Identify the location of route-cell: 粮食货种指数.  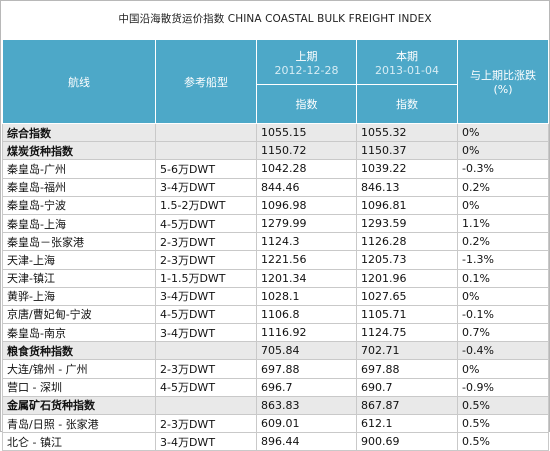
(79, 351).